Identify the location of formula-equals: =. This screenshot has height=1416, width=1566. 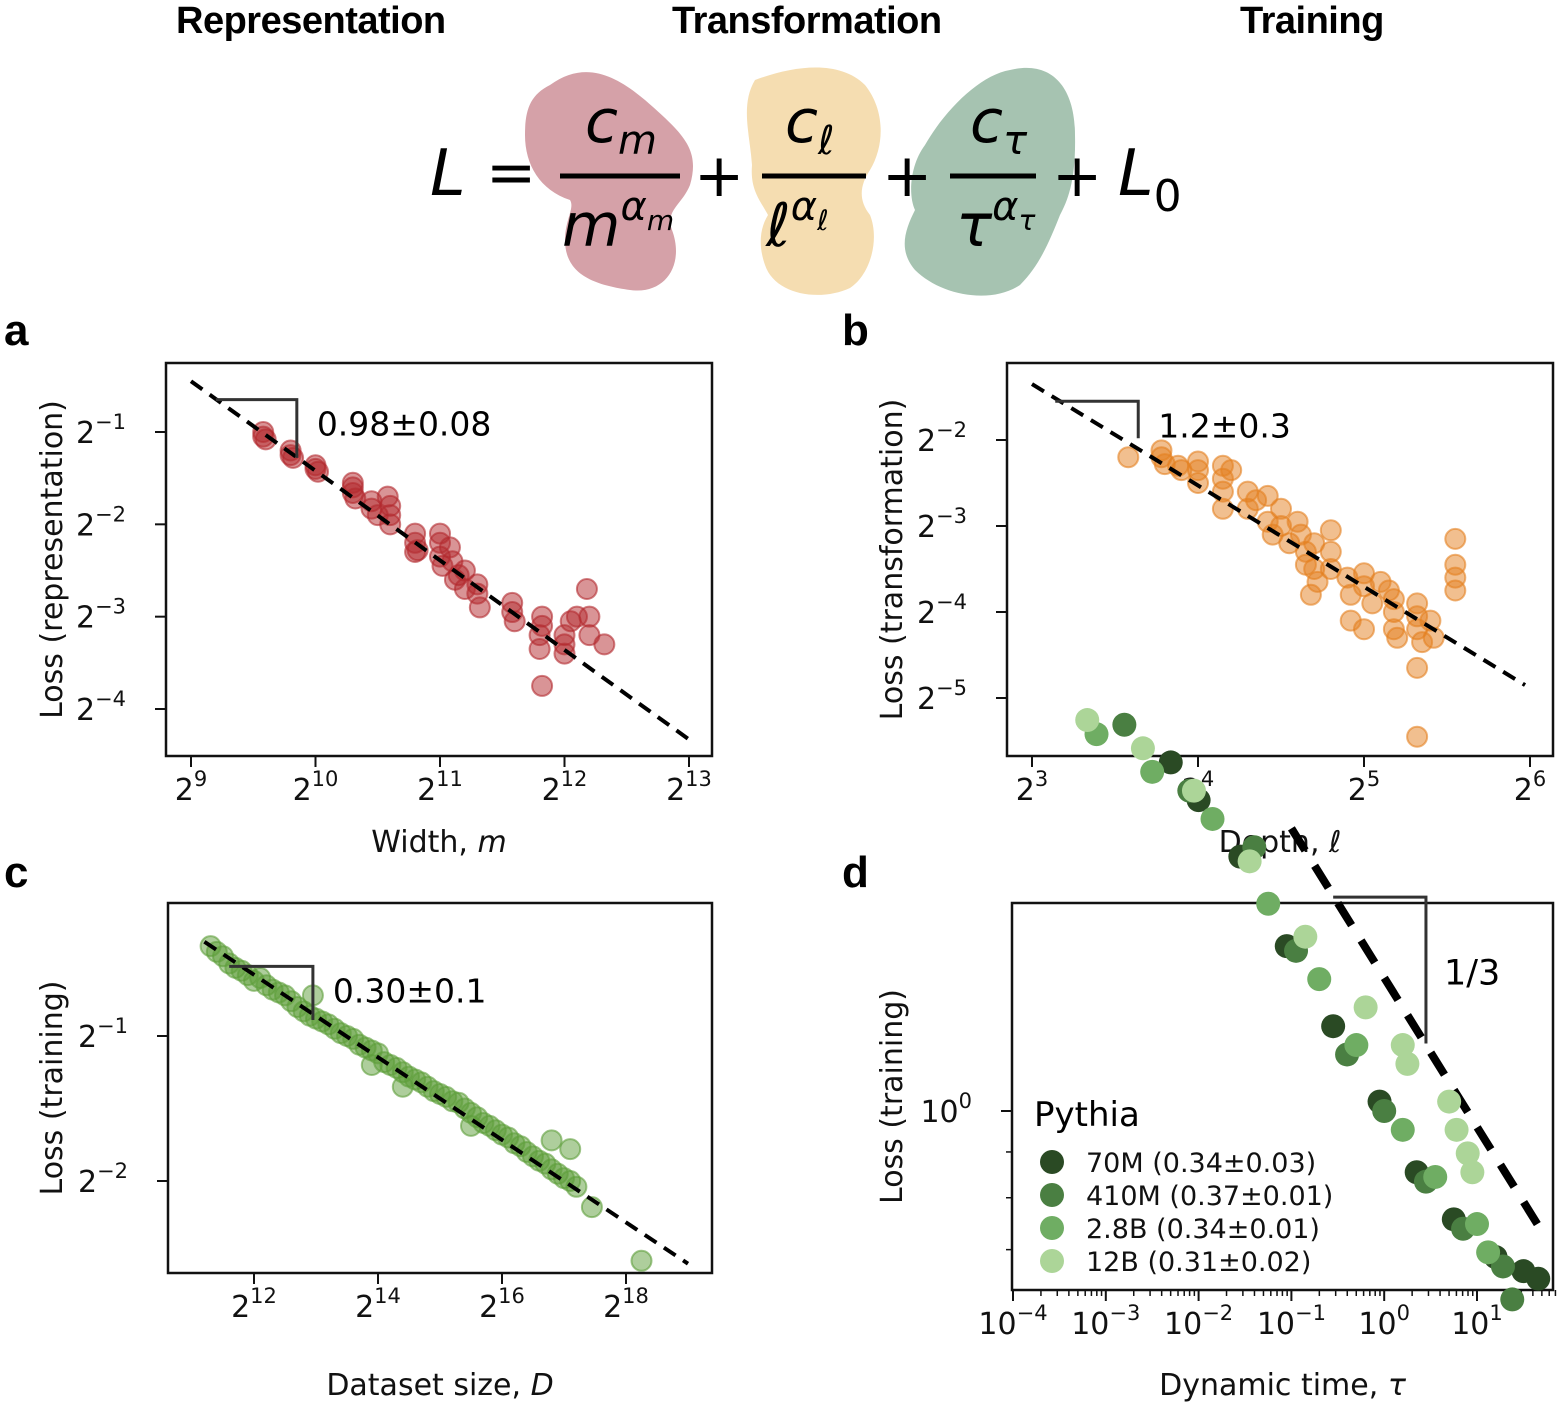
(511, 173).